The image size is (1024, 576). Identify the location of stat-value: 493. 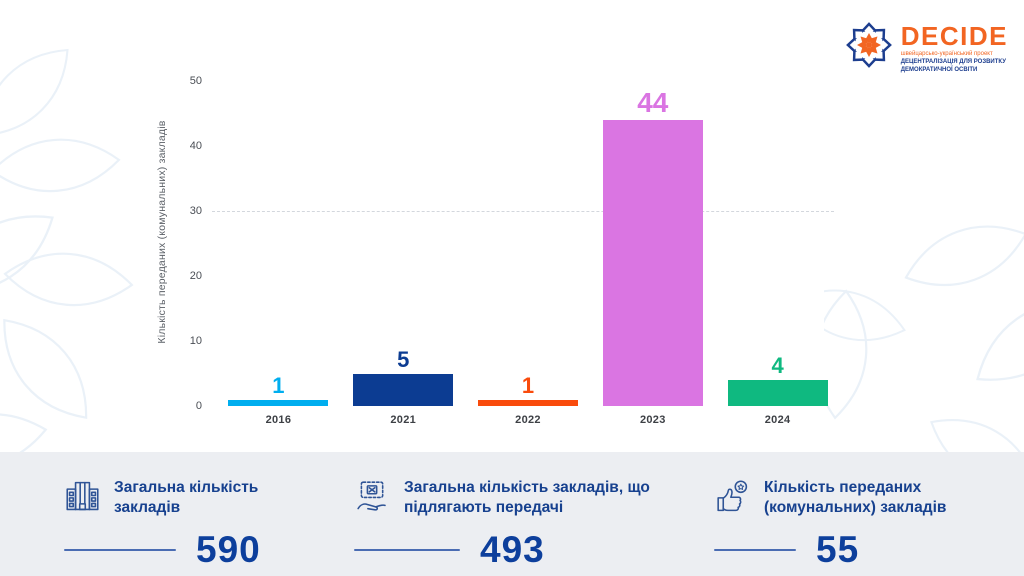
(512, 550).